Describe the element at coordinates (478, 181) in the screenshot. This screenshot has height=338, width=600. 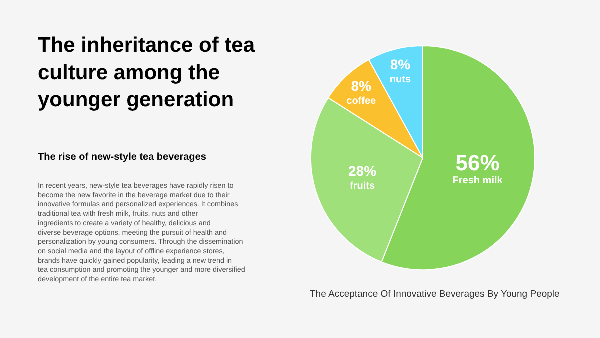
I see `slice-label: Fresh milk` at that location.